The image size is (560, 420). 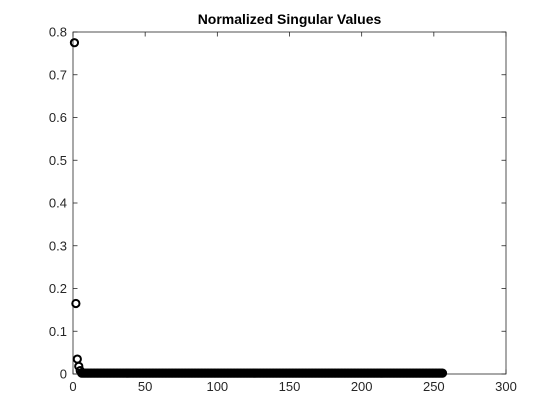 What do you see at coordinates (290, 19) in the screenshot?
I see `chart-title: Normalized Singular Values` at bounding box center [290, 19].